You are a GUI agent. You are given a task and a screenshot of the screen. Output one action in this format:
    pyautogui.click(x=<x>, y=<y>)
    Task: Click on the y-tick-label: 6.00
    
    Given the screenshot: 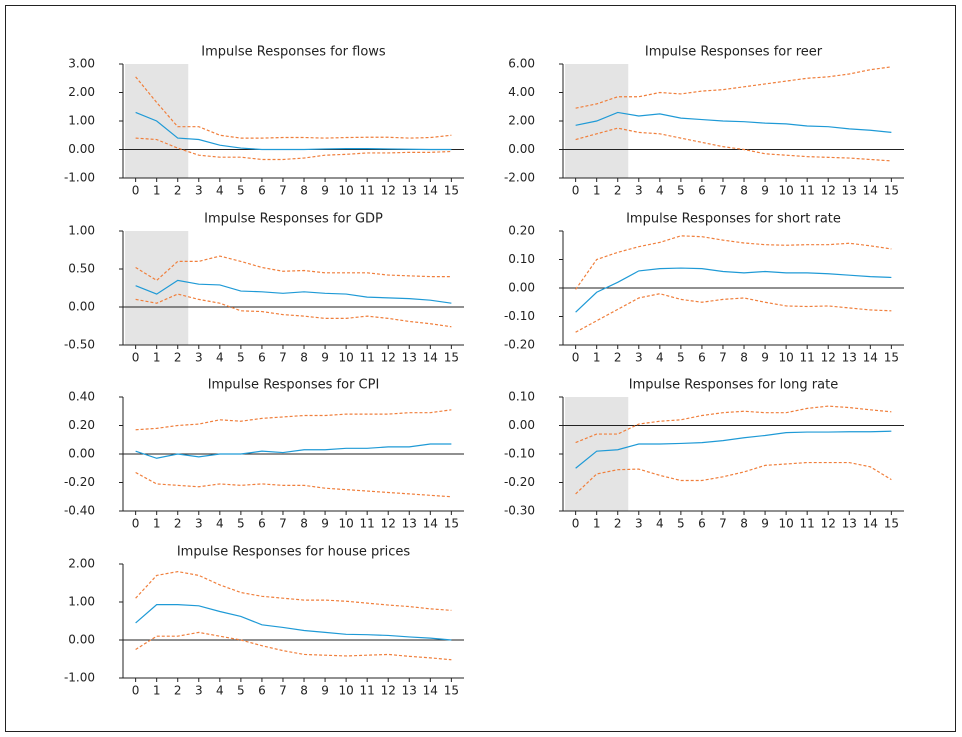 What is the action you would take?
    pyautogui.click(x=521, y=64)
    